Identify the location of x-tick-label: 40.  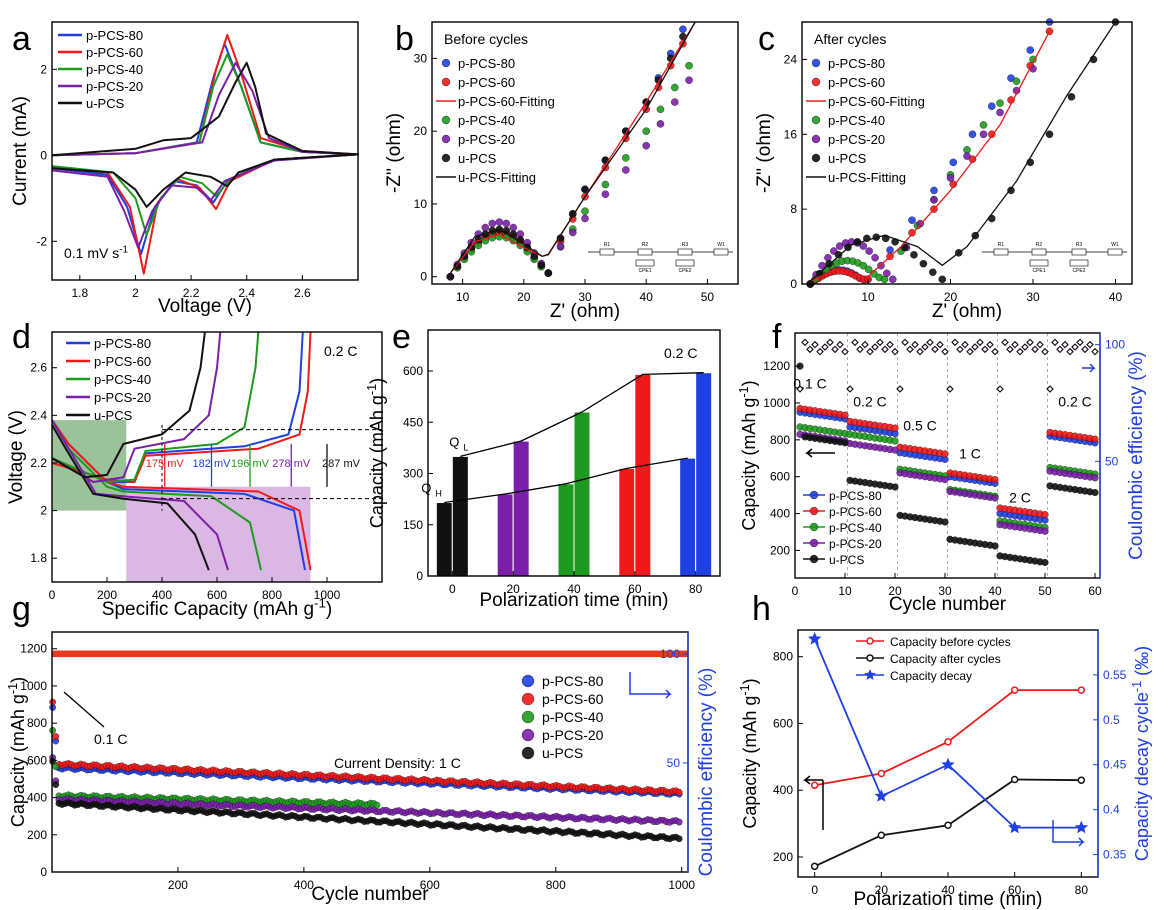
(647, 297).